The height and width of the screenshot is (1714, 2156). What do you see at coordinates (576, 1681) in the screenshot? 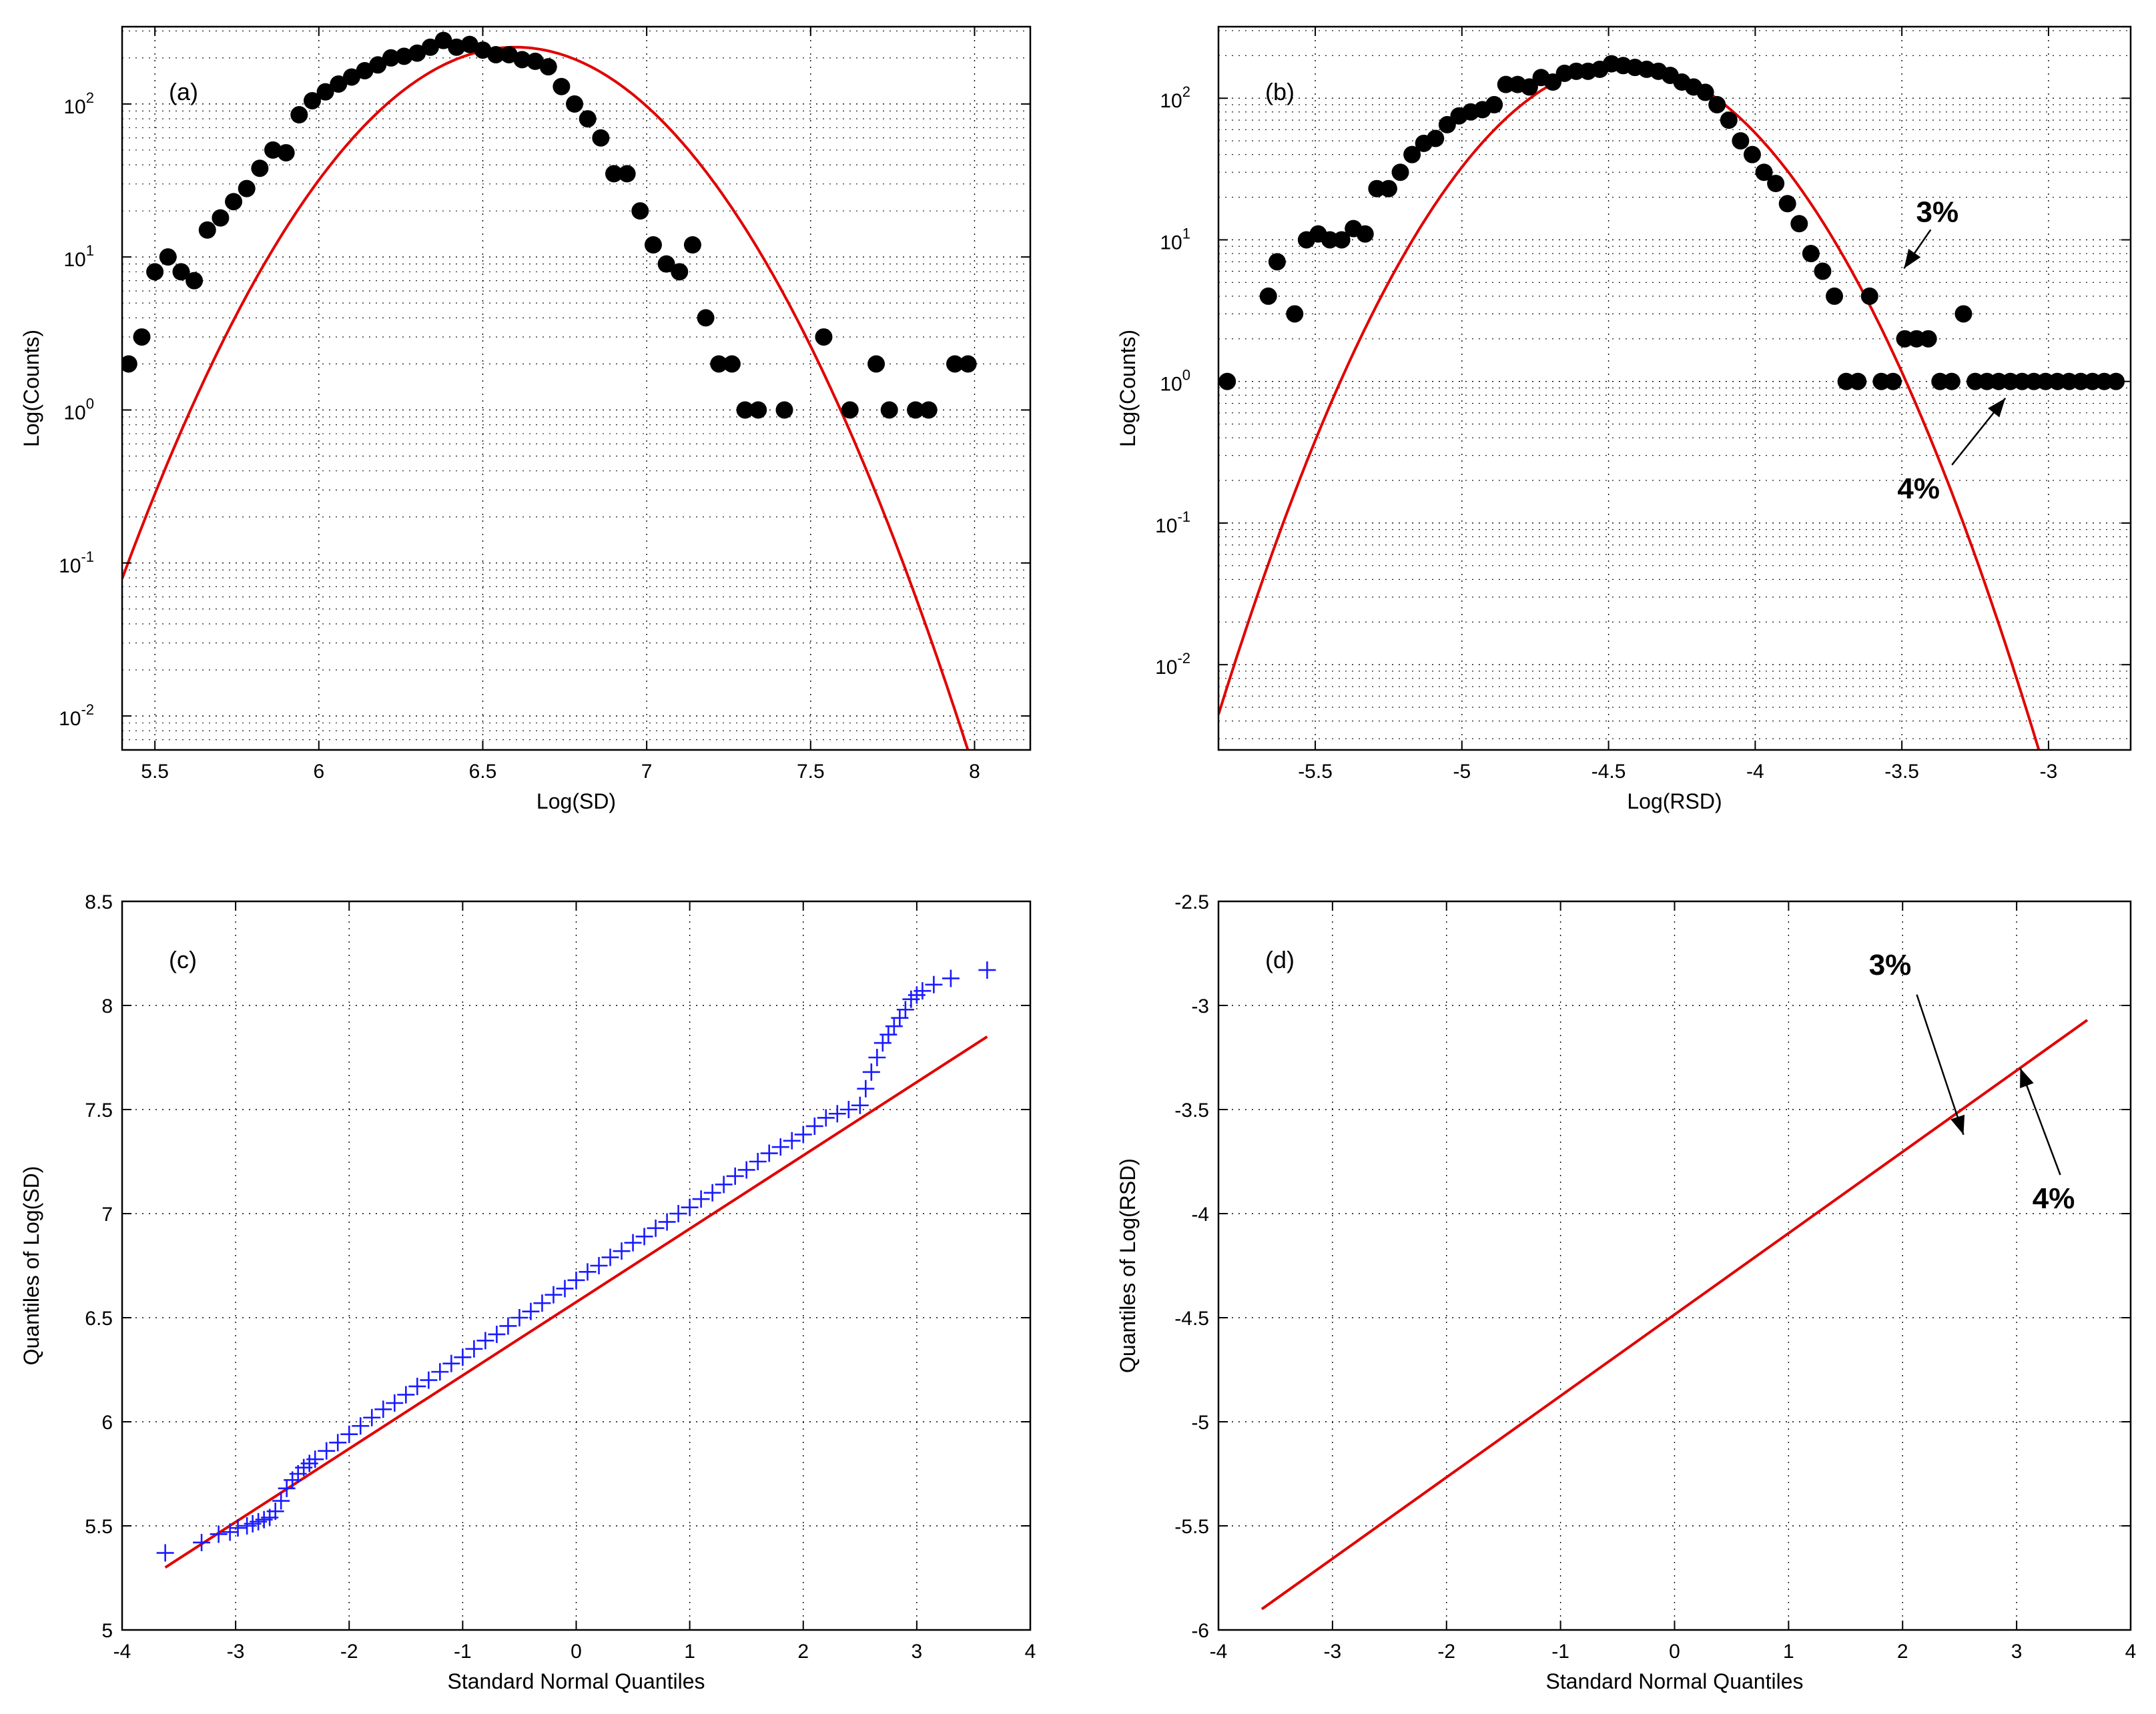
I see `x-axis-label: Standard Normal Quantiles` at bounding box center [576, 1681].